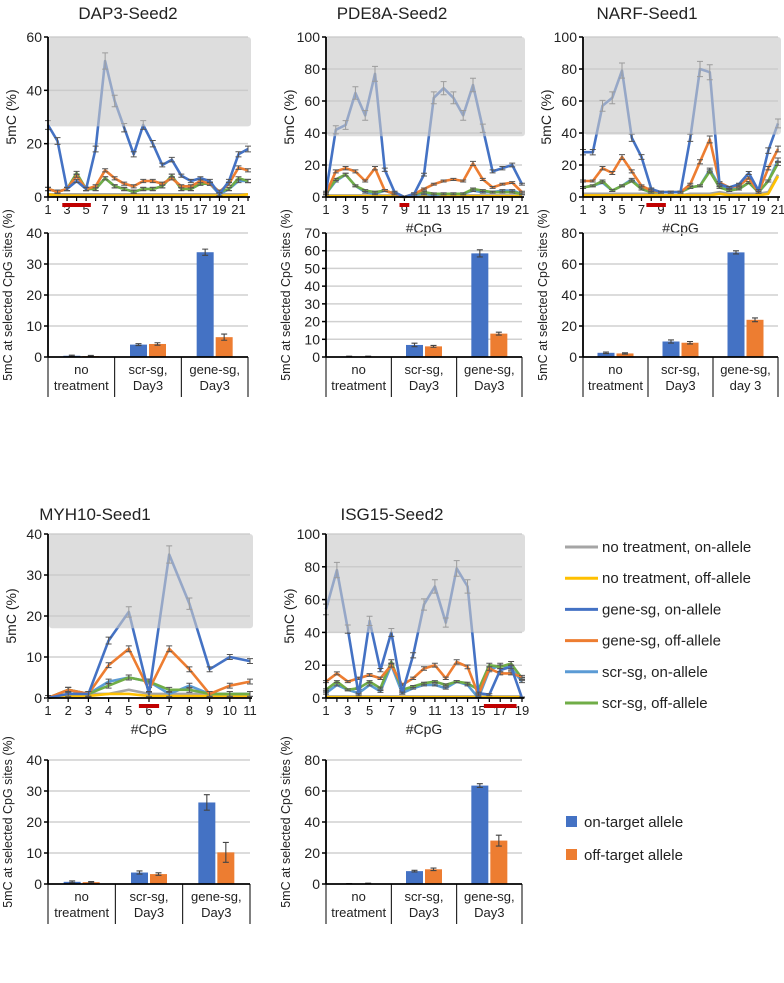  What do you see at coordinates (124, 209) in the screenshot?
I see `x-tick-label: 9` at bounding box center [124, 209].